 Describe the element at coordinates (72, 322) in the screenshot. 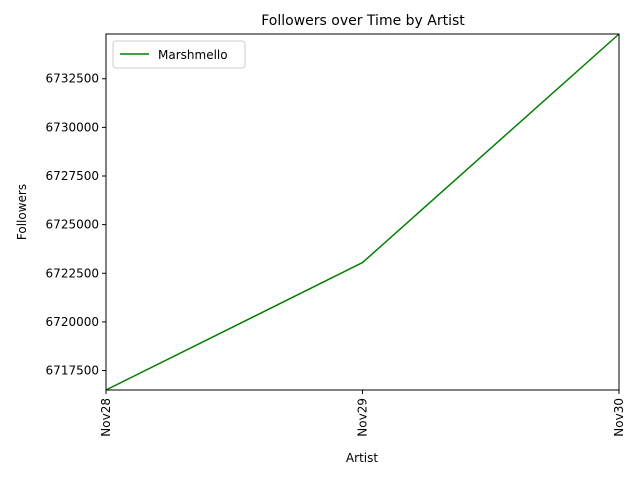

I see `y-tick-label: 6720000` at that location.